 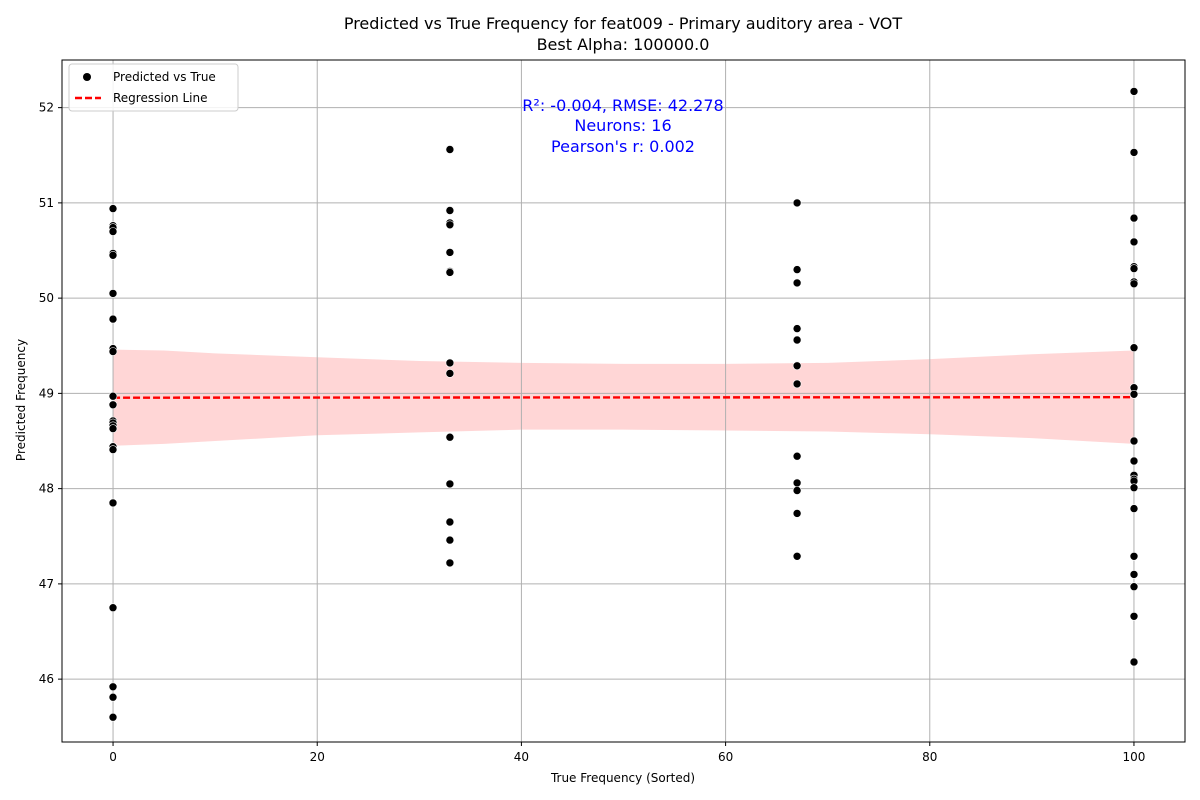 I want to click on x-tick-label: 100, so click(x=1134, y=757).